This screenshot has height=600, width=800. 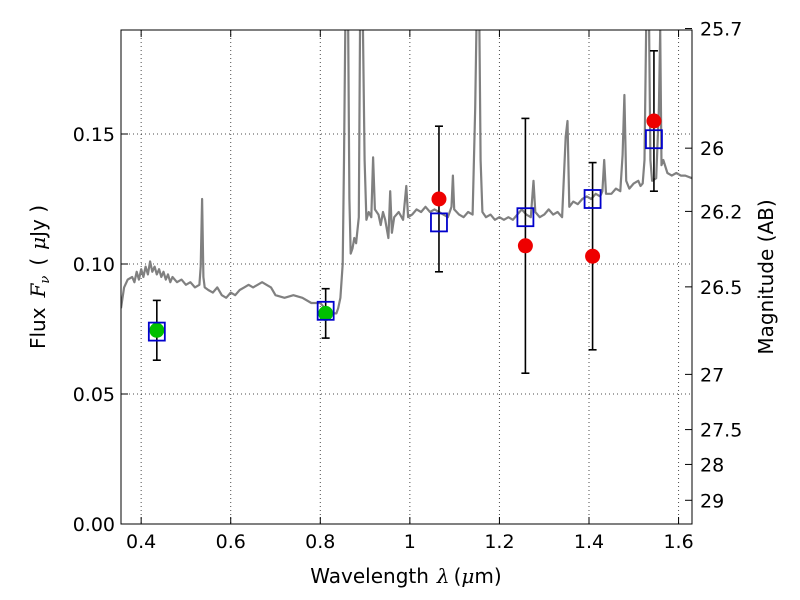 What do you see at coordinates (39, 277) in the screenshot?
I see `y-axis-title: FluxFν(μJy )` at bounding box center [39, 277].